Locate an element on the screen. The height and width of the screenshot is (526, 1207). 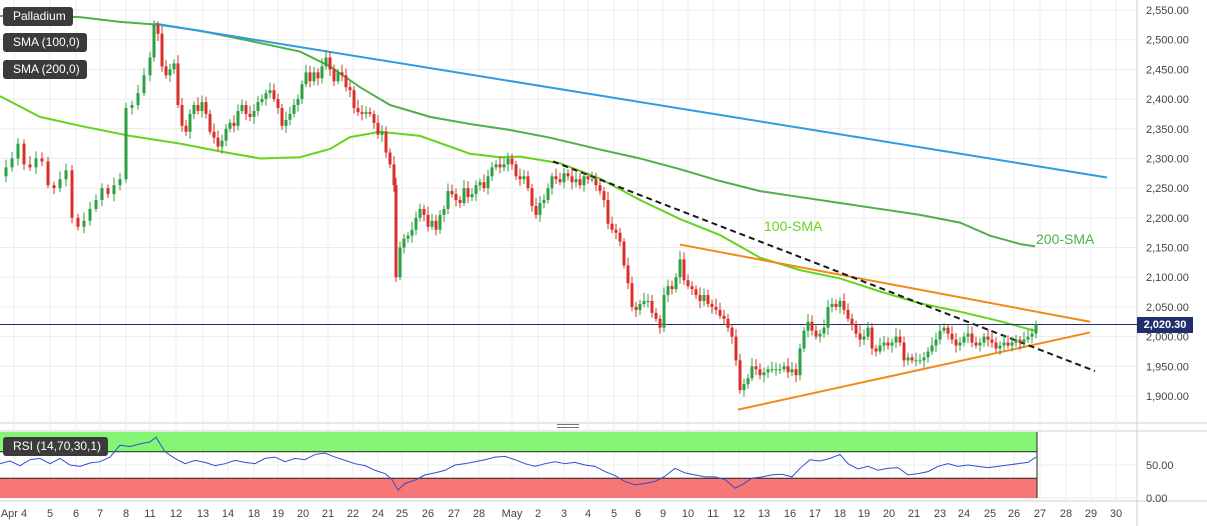
rsi-overbought-zone is located at coordinates (518, 442).